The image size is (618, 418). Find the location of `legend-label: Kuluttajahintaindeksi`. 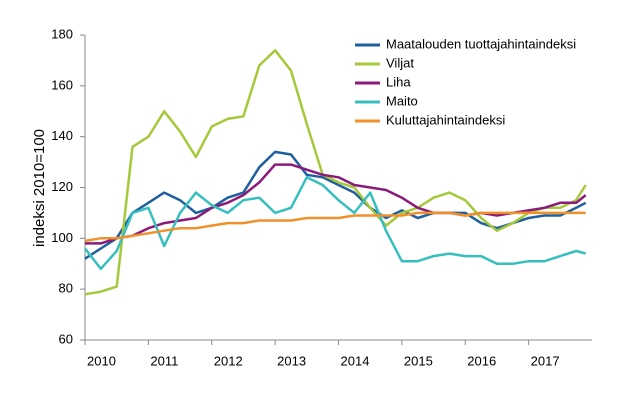

legend-label: Kuluttajahintaindeksi is located at coordinates (445, 119).